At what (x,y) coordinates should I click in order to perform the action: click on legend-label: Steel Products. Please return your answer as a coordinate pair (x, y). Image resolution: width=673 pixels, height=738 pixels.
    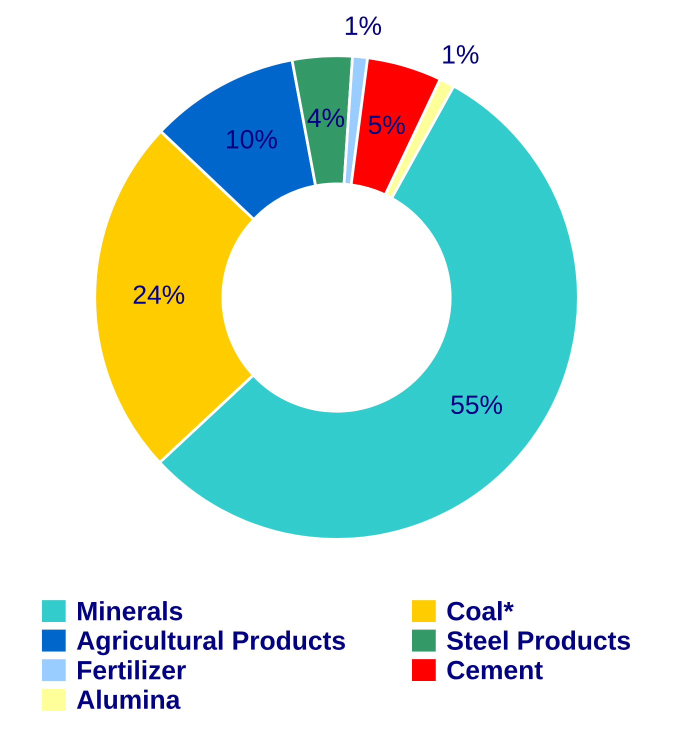
    Looking at the image, I should click on (538, 640).